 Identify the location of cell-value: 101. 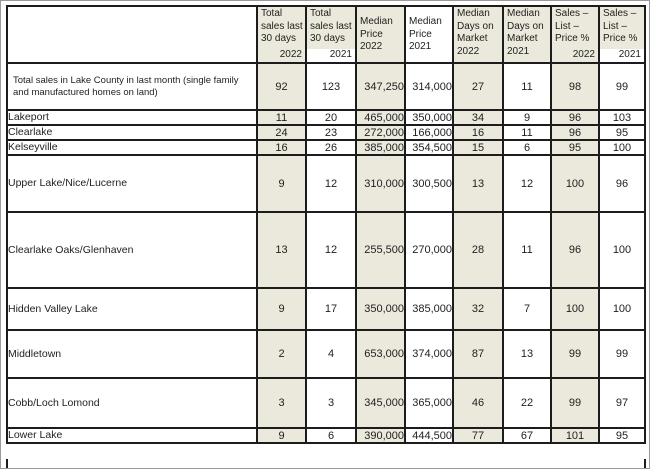
(575, 435).